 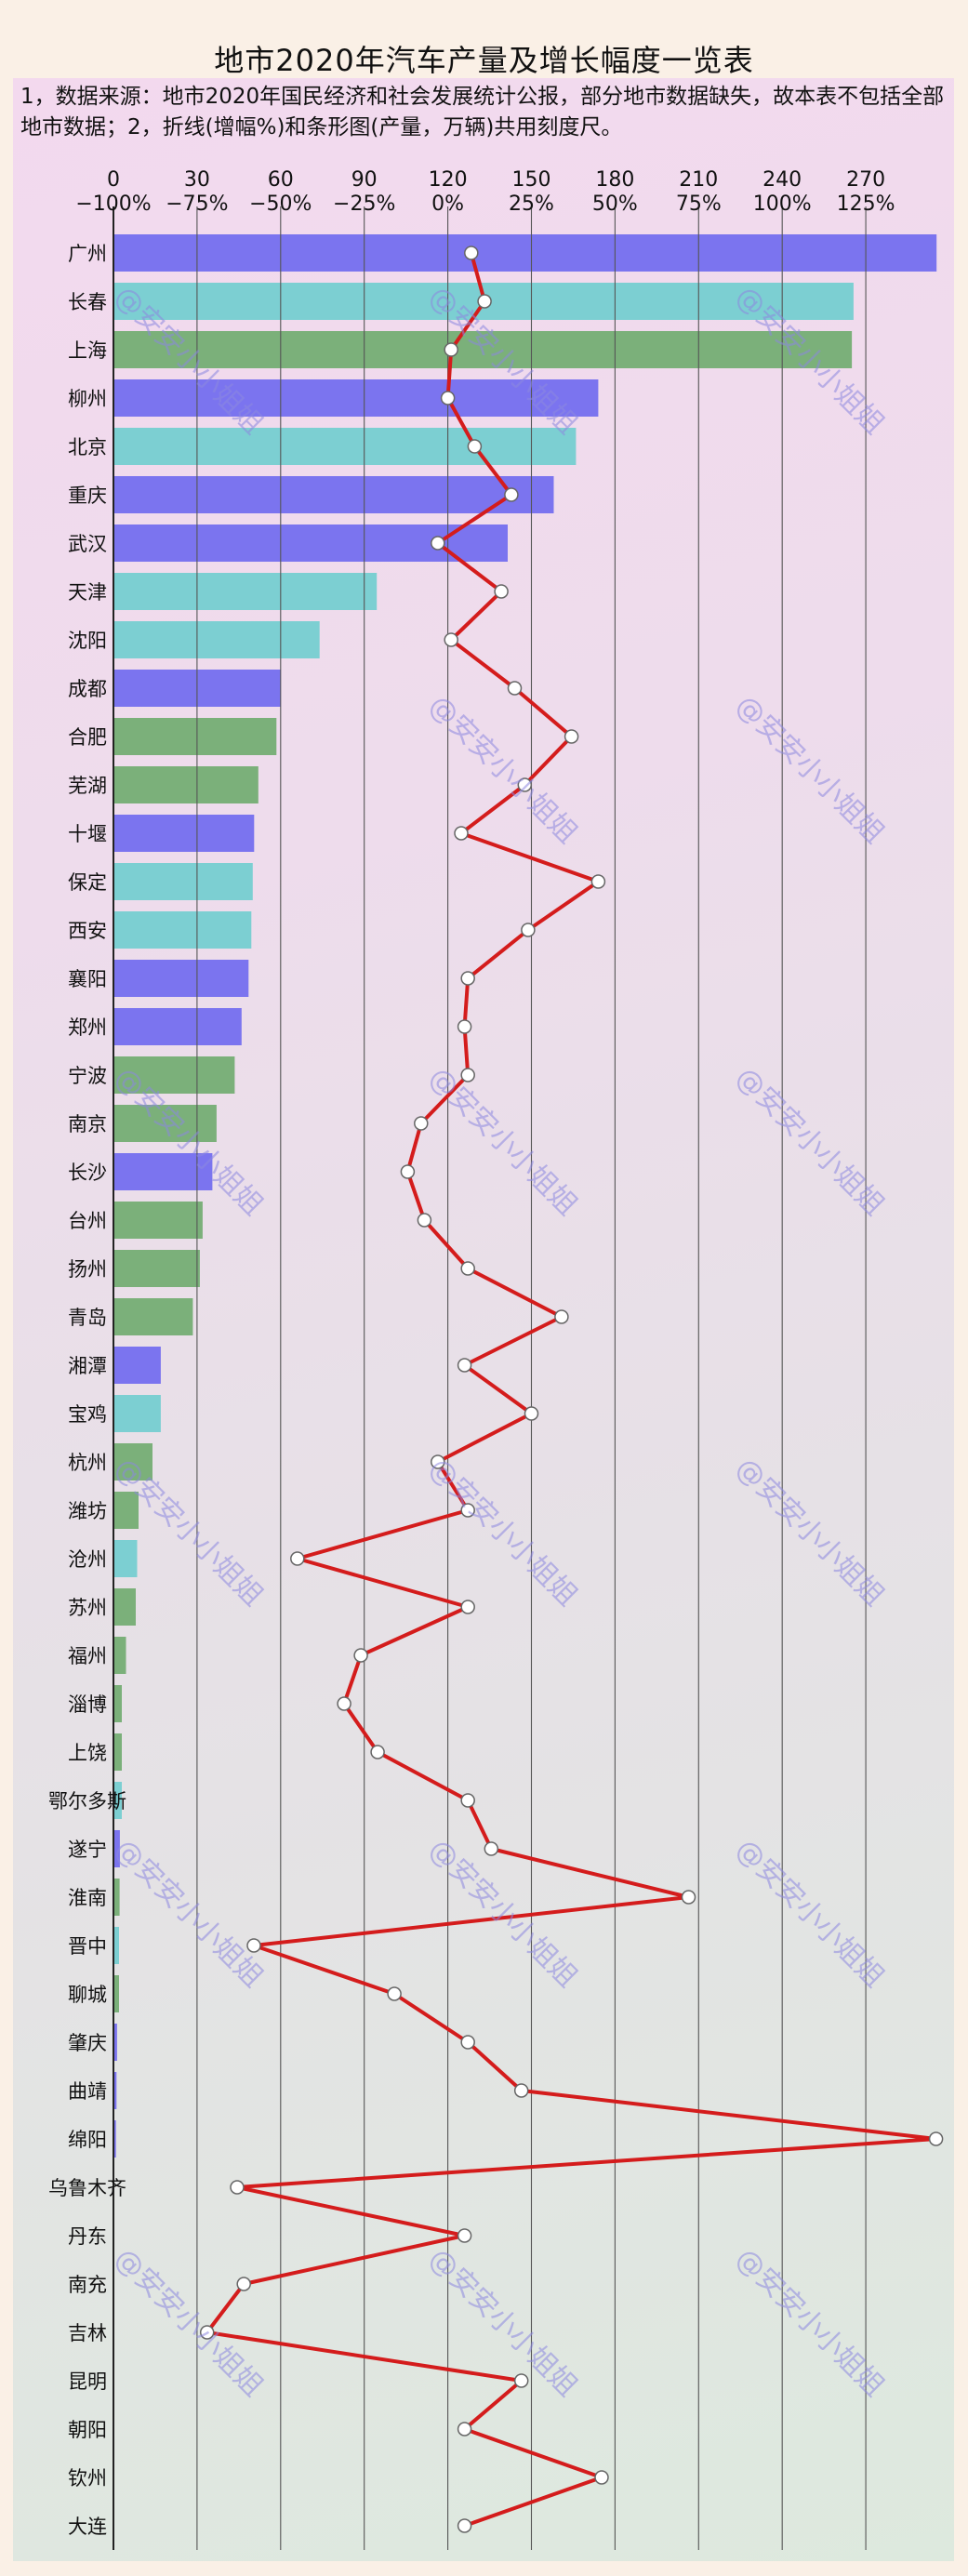 What do you see at coordinates (87, 2333) in the screenshot?
I see `category-label-43: 吉林` at bounding box center [87, 2333].